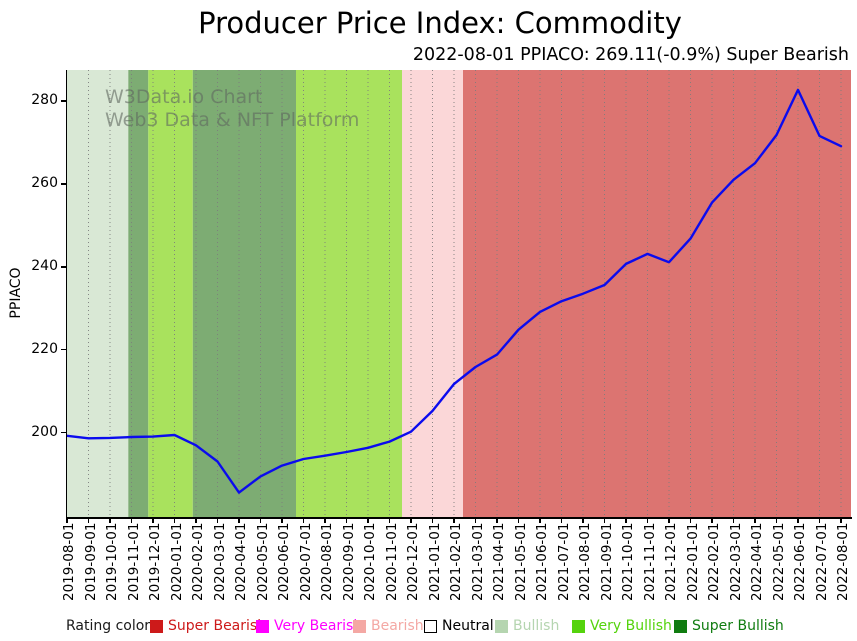  Describe the element at coordinates (108, 626) in the screenshot. I see `legend-title: Rating color` at that location.